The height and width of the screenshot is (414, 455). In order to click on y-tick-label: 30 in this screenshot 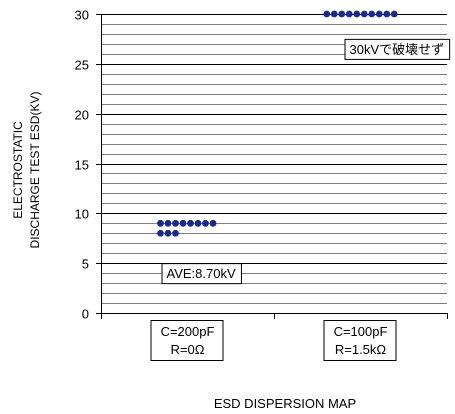, I will do `click(82, 15)`.